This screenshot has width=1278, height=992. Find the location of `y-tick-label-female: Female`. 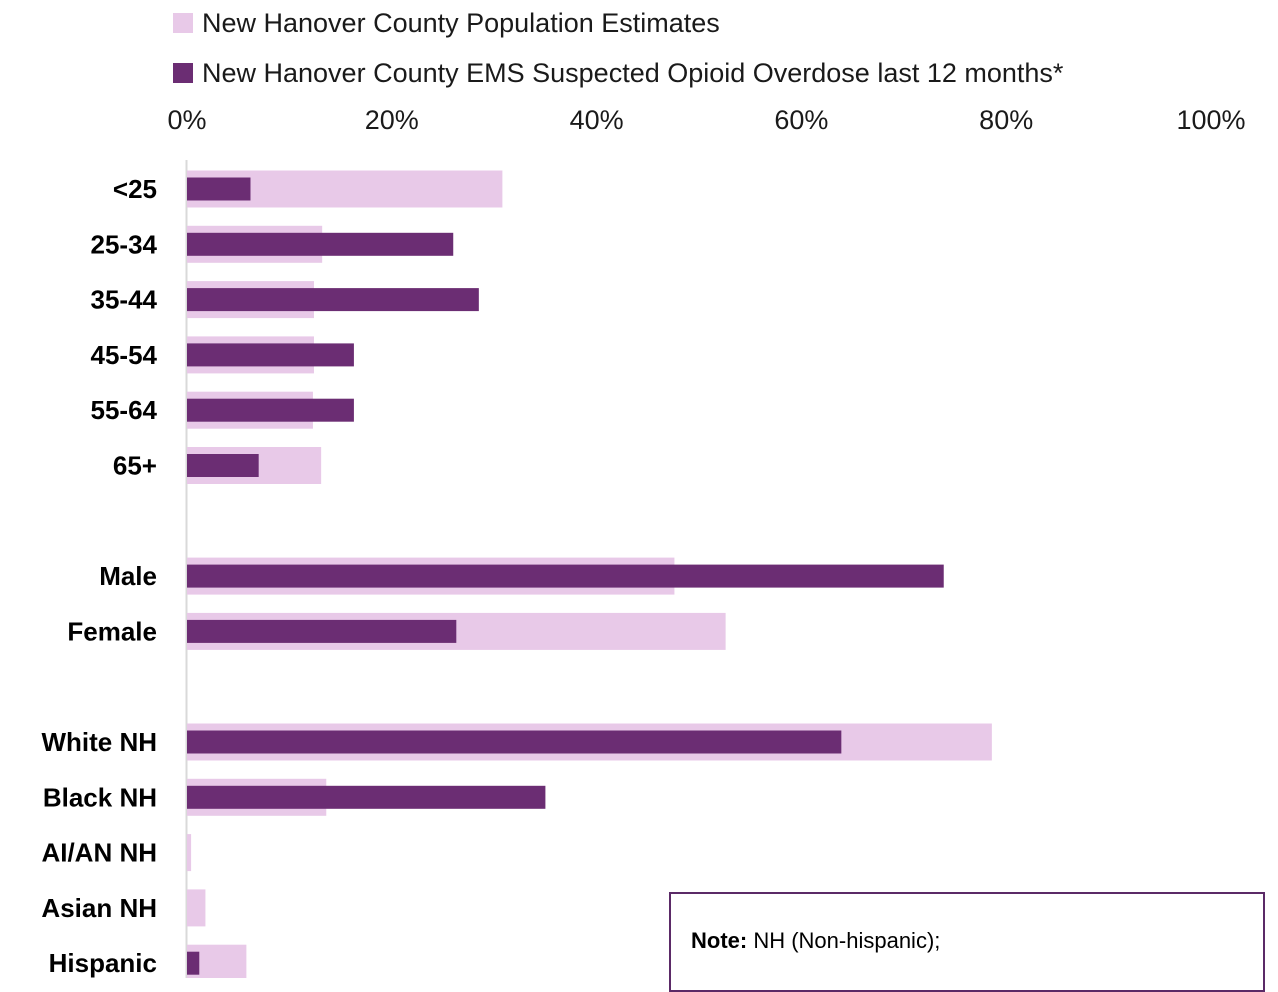

y-tick-label-female: Female is located at coordinates (112, 631).